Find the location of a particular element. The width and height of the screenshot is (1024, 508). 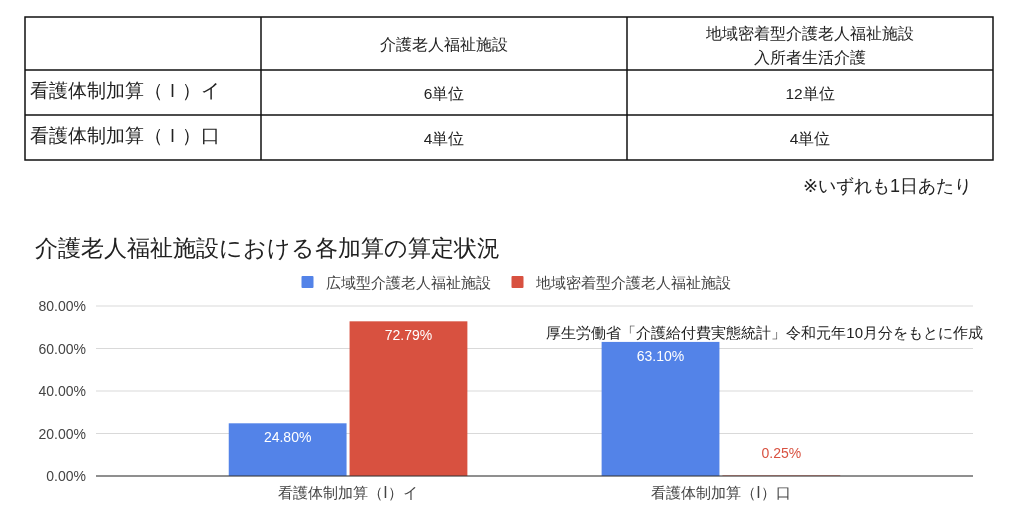

data-label: 24.80% is located at coordinates (287, 437).